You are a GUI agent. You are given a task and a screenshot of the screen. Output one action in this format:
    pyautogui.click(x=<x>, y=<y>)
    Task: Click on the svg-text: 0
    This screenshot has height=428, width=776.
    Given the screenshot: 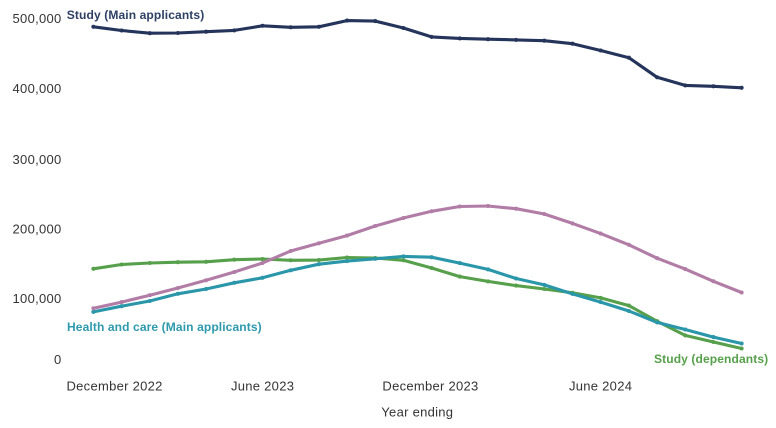 What is the action you would take?
    pyautogui.click(x=58, y=359)
    